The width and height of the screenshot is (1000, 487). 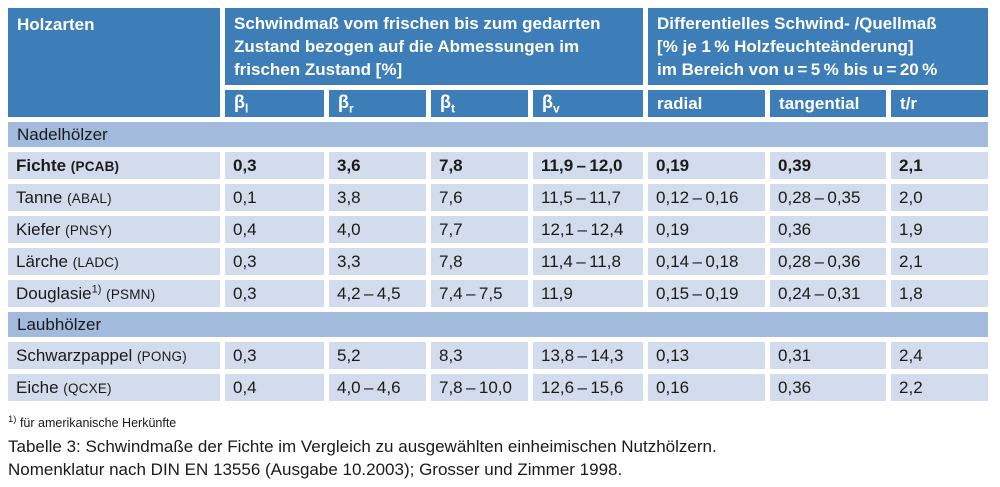 I want to click on section-row-laubhoelzer: Laubhölzer, so click(x=498, y=324).